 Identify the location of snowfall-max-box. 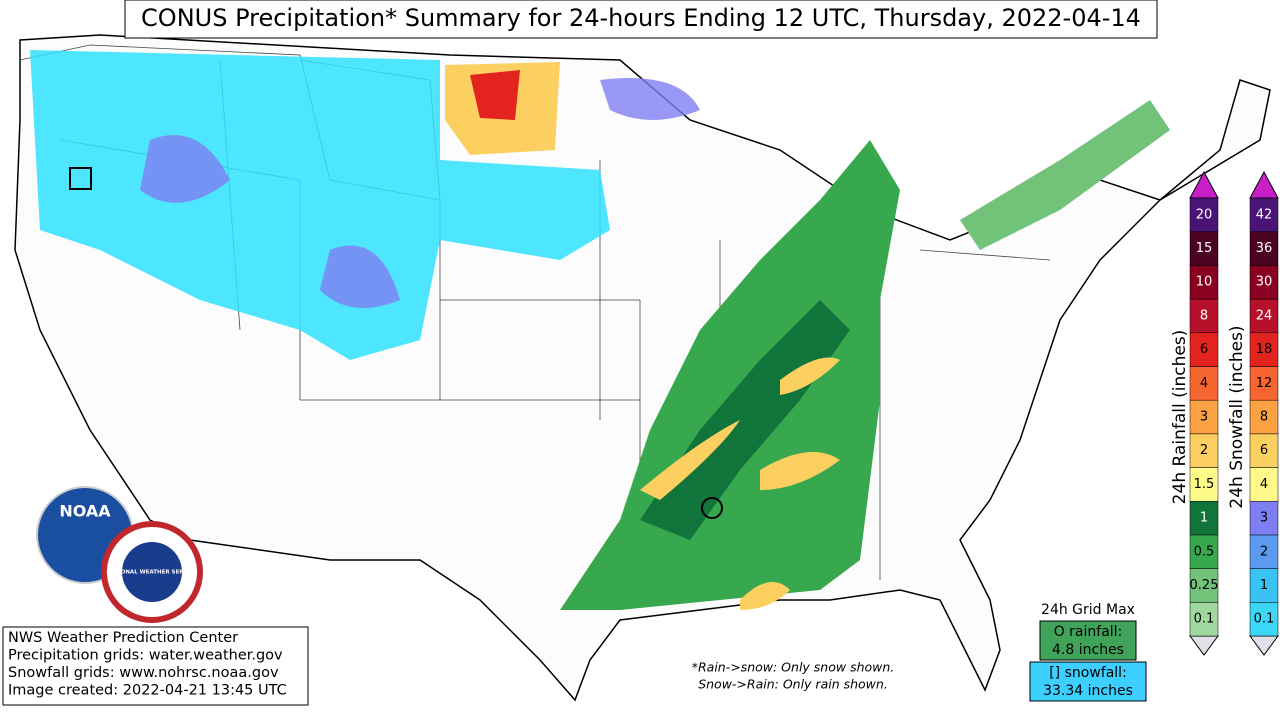
(1088, 681).